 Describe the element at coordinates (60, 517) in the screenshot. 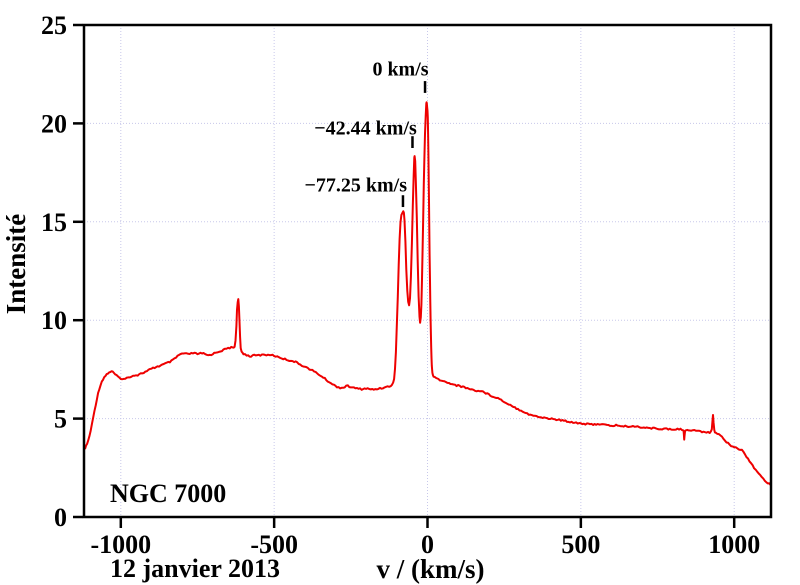

I see `y-tick-label: 0` at that location.